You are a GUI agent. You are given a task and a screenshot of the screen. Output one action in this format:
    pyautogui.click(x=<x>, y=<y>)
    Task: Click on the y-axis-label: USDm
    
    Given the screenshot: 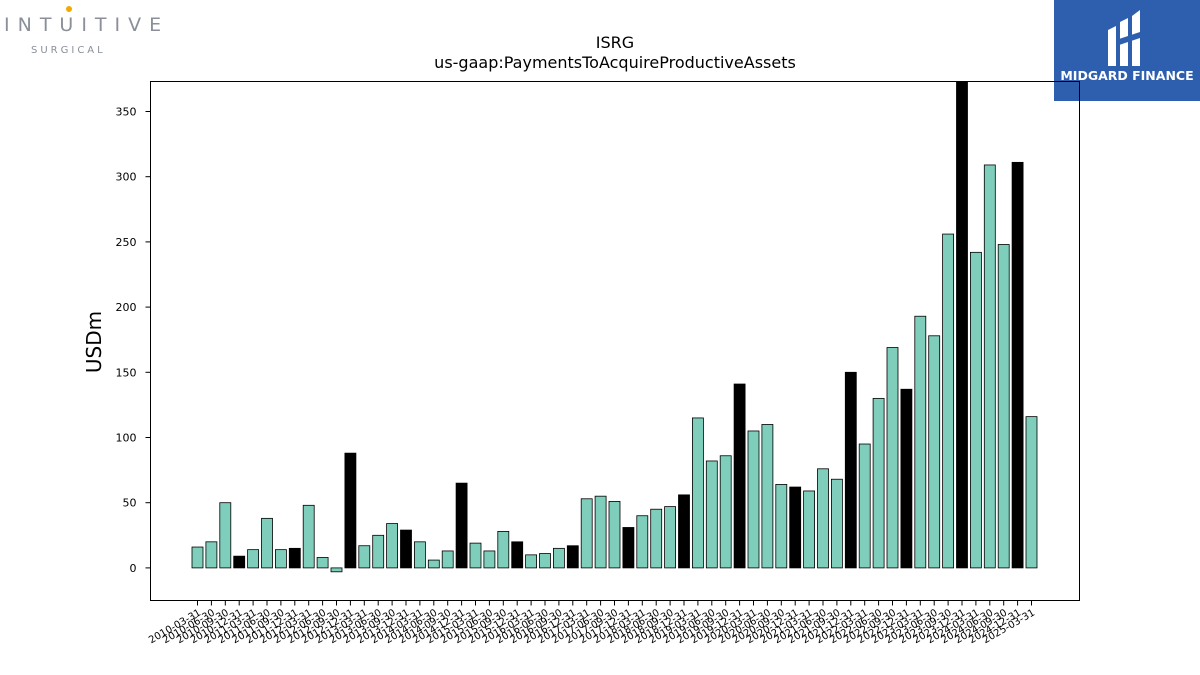 What is the action you would take?
    pyautogui.click(x=94, y=342)
    